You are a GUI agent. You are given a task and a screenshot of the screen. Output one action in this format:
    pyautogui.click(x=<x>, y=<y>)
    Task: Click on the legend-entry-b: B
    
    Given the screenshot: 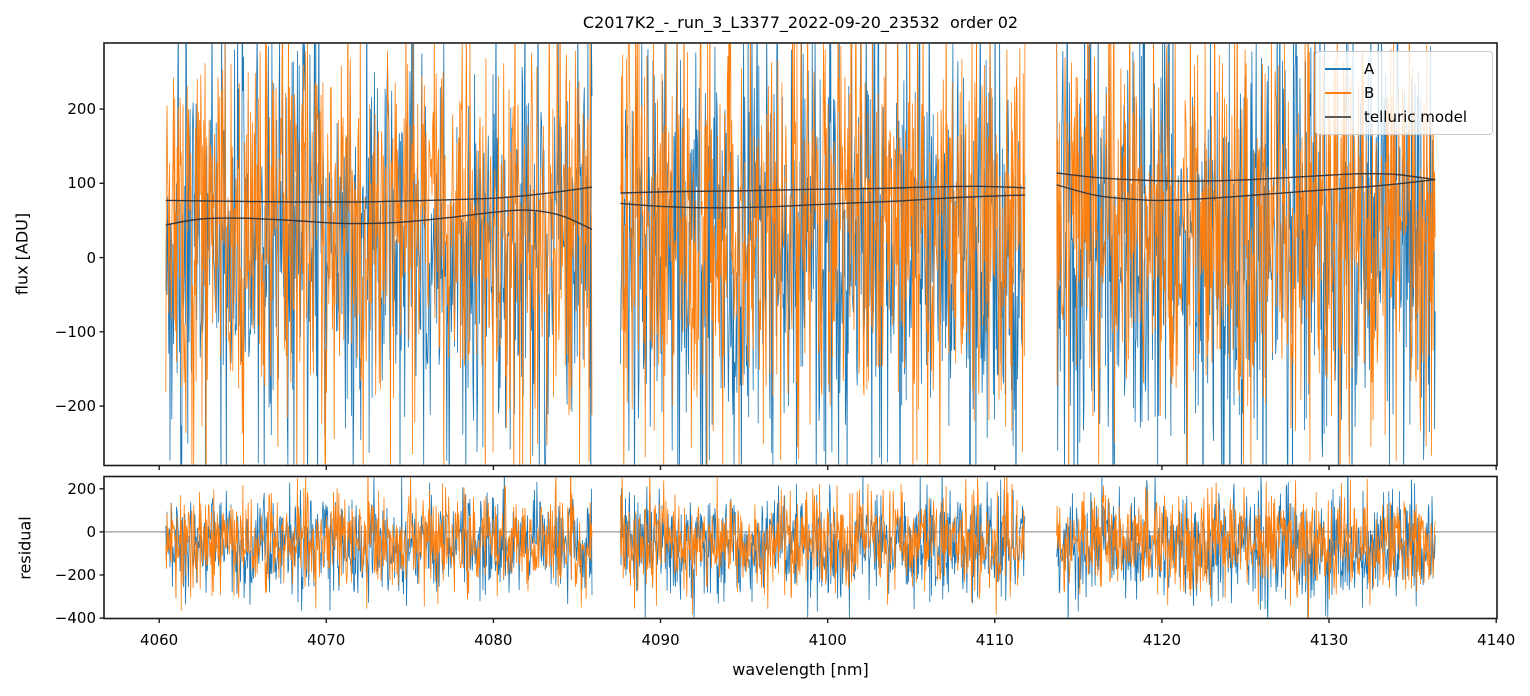 What is the action you would take?
    pyautogui.click(x=1404, y=92)
    